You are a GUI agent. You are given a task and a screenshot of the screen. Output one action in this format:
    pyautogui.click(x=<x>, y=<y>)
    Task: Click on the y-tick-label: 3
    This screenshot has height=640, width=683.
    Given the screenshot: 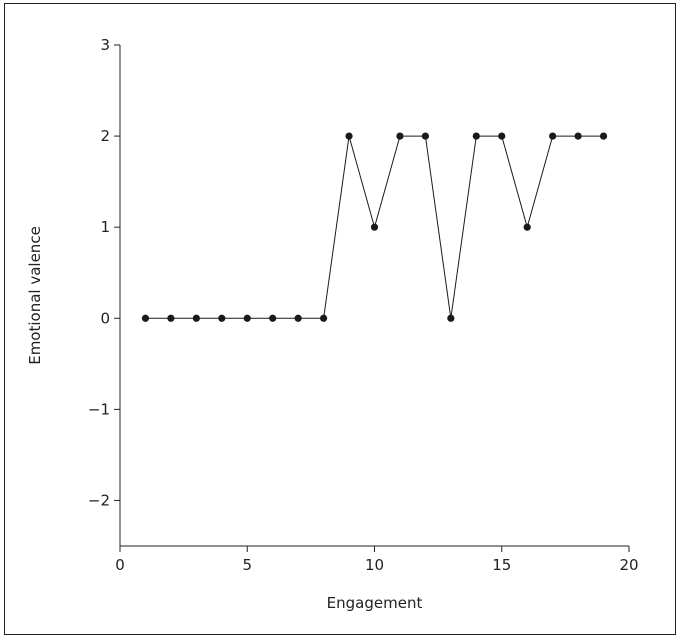 What is the action you would take?
    pyautogui.click(x=105, y=45)
    